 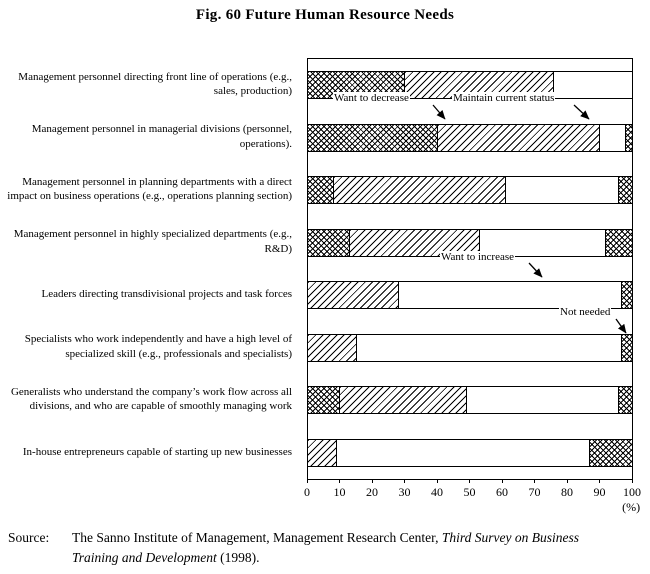 I want to click on x-axis-tick-label: 80, so click(x=567, y=492).